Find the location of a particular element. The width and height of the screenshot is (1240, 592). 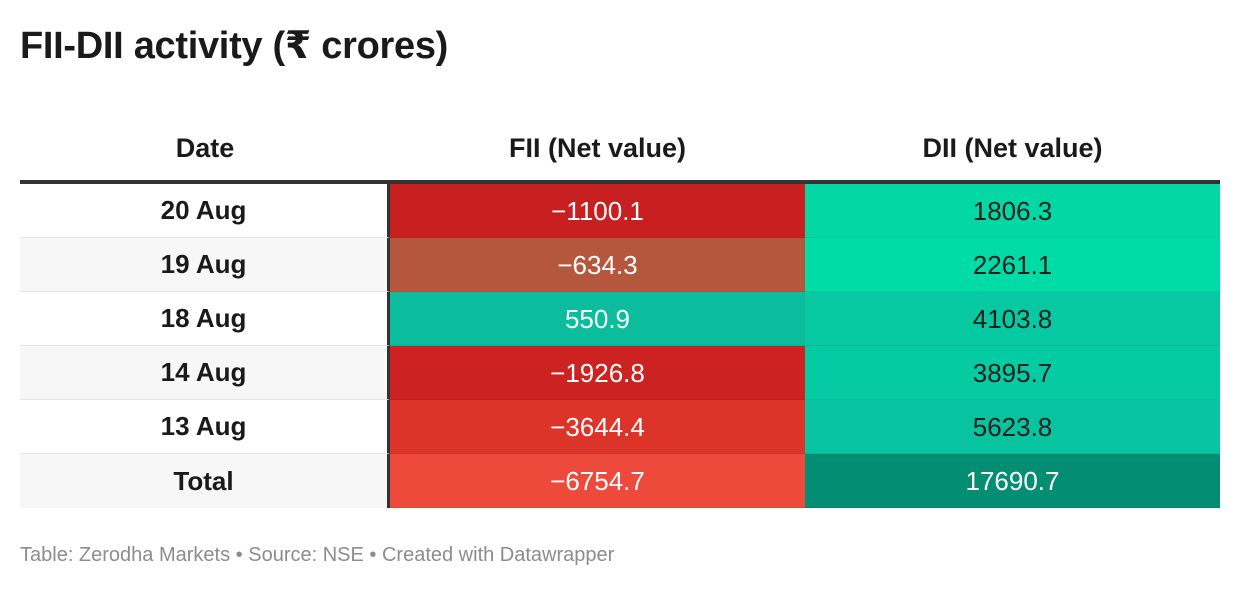

date-cell: 20 Aug is located at coordinates (205, 211).